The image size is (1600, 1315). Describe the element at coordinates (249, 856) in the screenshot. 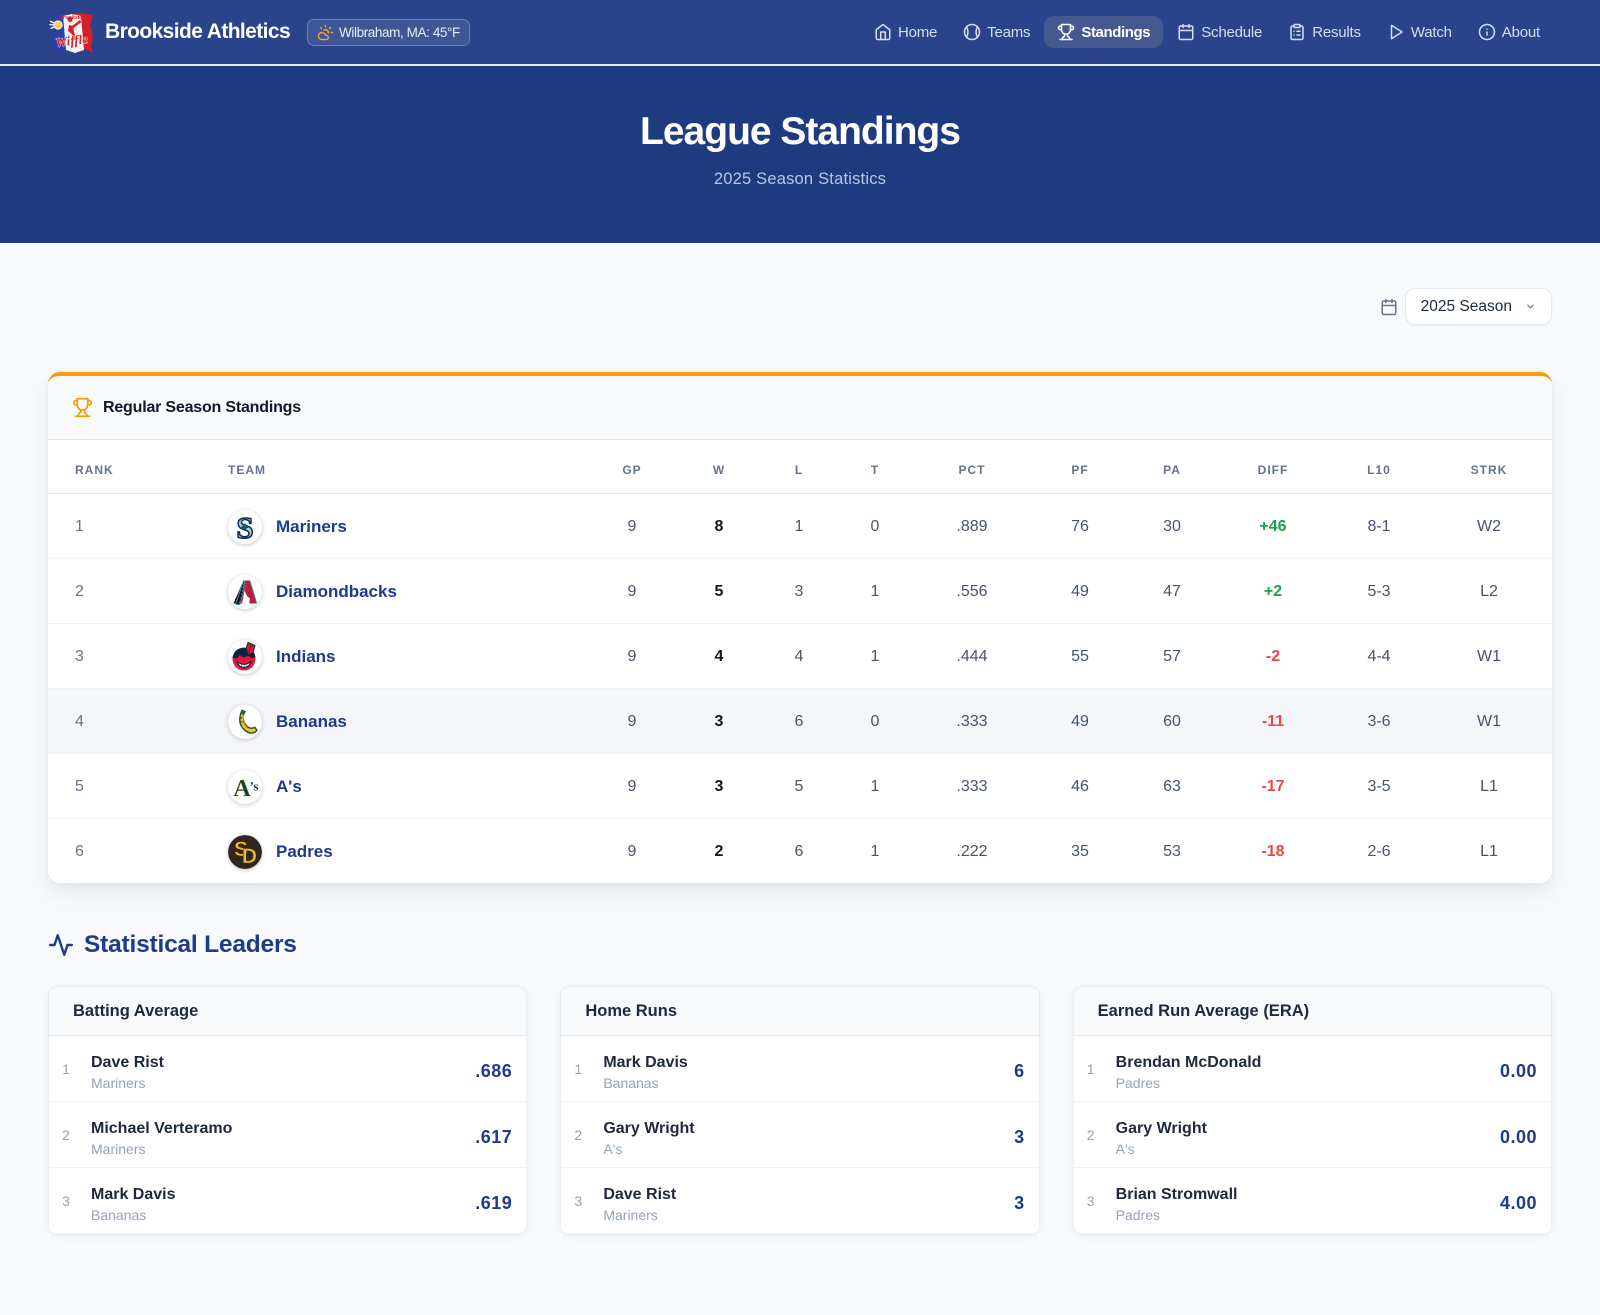

I see `svg-text: D` at that location.